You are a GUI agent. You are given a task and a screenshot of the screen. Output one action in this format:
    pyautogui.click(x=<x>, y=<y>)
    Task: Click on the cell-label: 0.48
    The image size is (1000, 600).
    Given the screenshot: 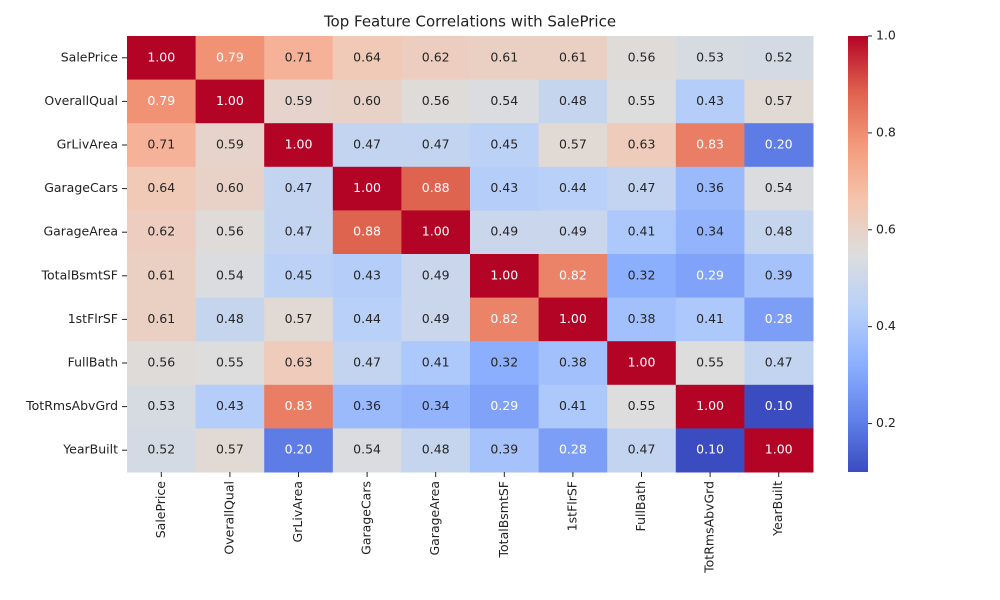 What is the action you would take?
    pyautogui.click(x=230, y=318)
    